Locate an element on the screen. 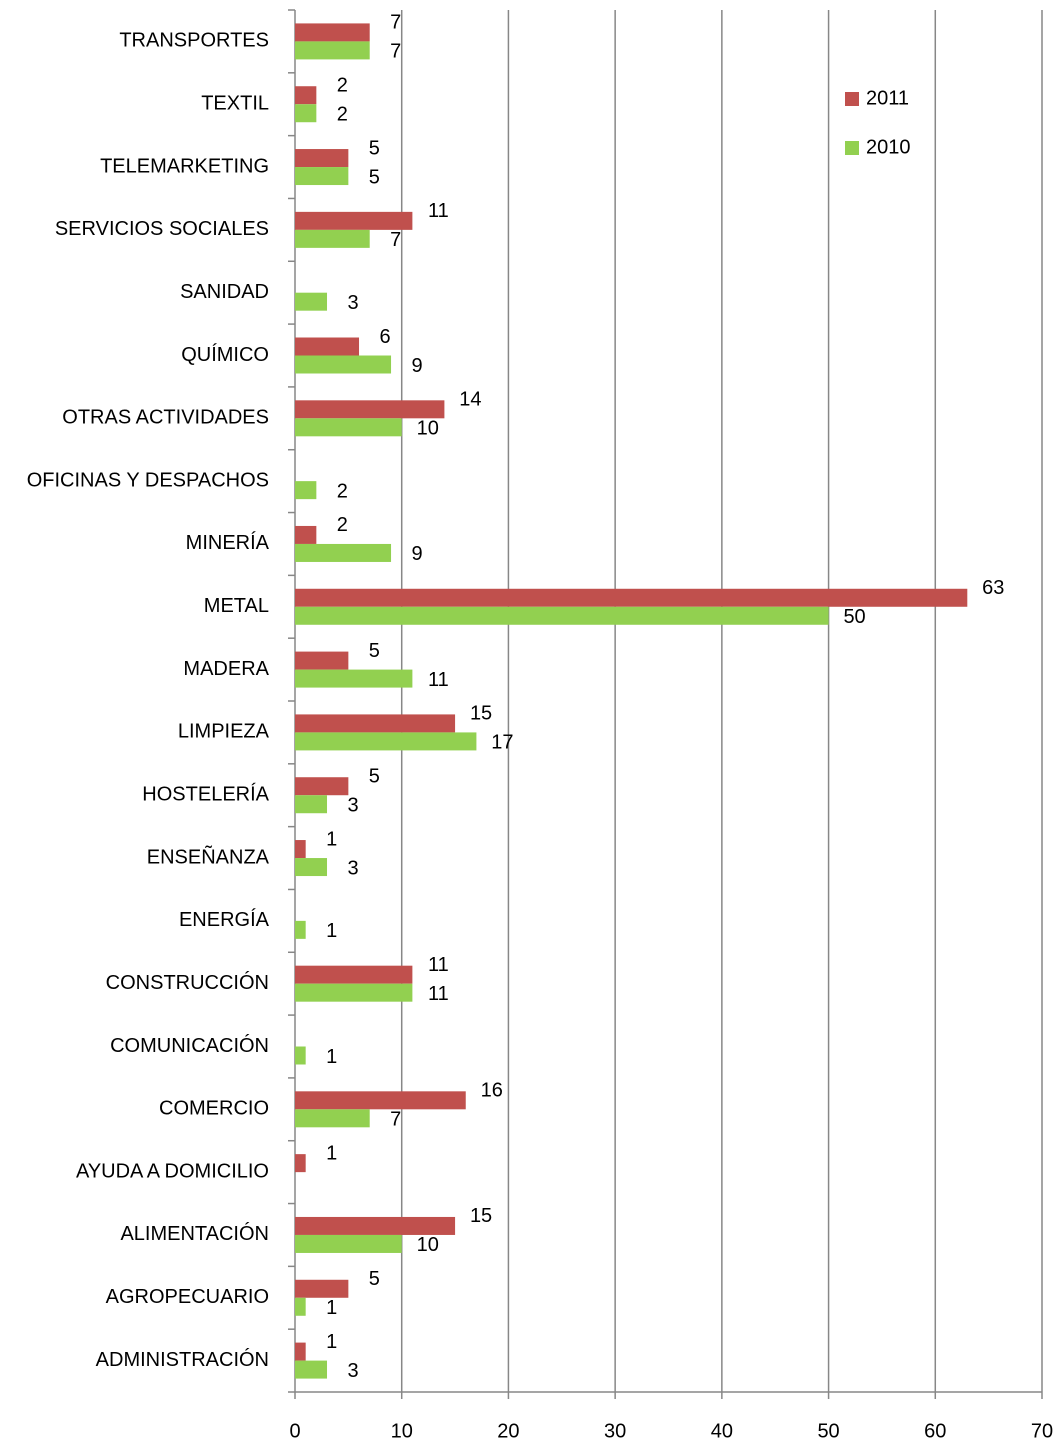 This screenshot has height=1448, width=1061. data-label: 6 is located at coordinates (384, 337).